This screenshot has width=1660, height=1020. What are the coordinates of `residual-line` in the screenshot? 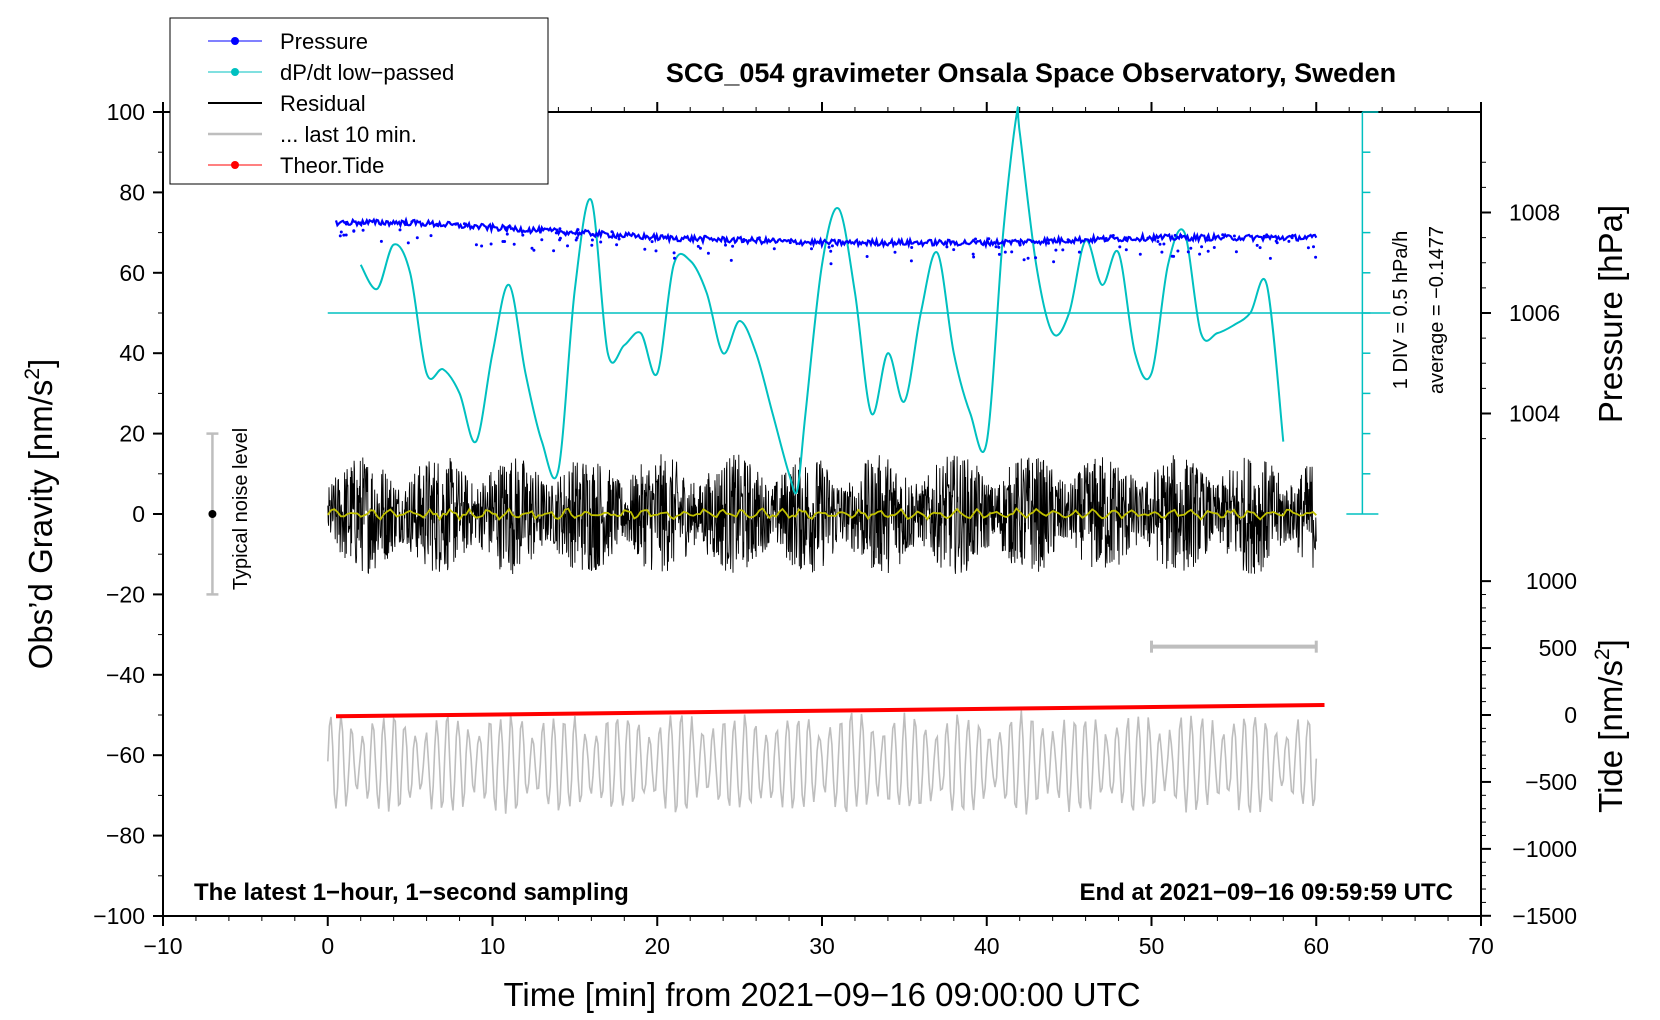 It's located at (822, 514).